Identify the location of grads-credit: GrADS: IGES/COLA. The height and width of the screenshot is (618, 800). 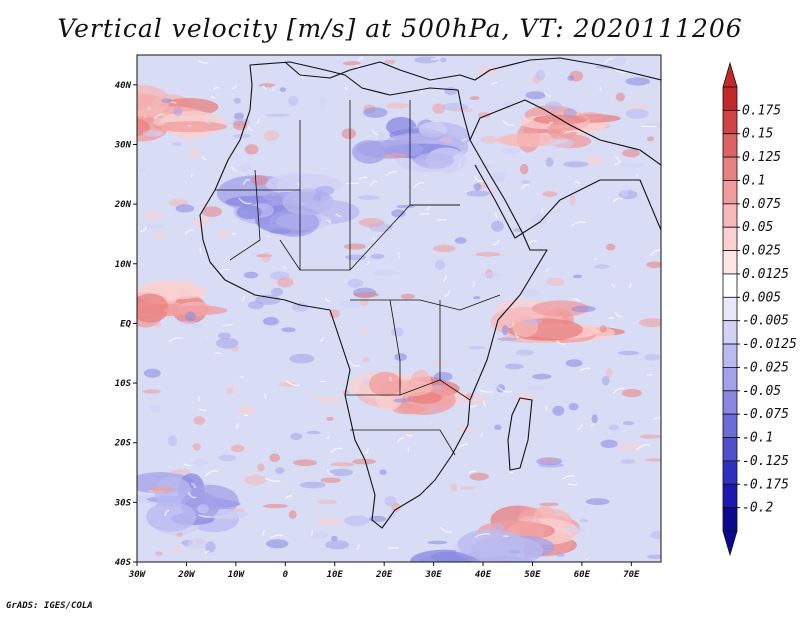
(49, 606).